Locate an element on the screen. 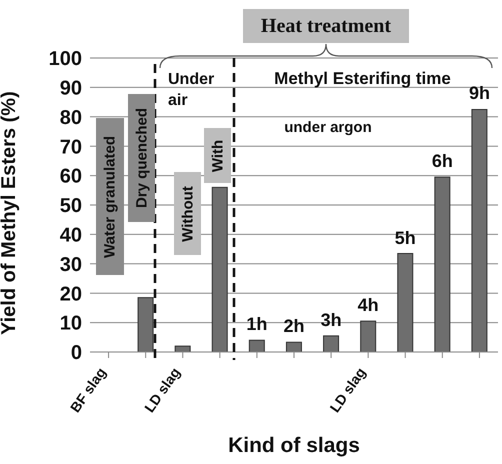  x-axis-title: Kind of slags is located at coordinates (294, 445).